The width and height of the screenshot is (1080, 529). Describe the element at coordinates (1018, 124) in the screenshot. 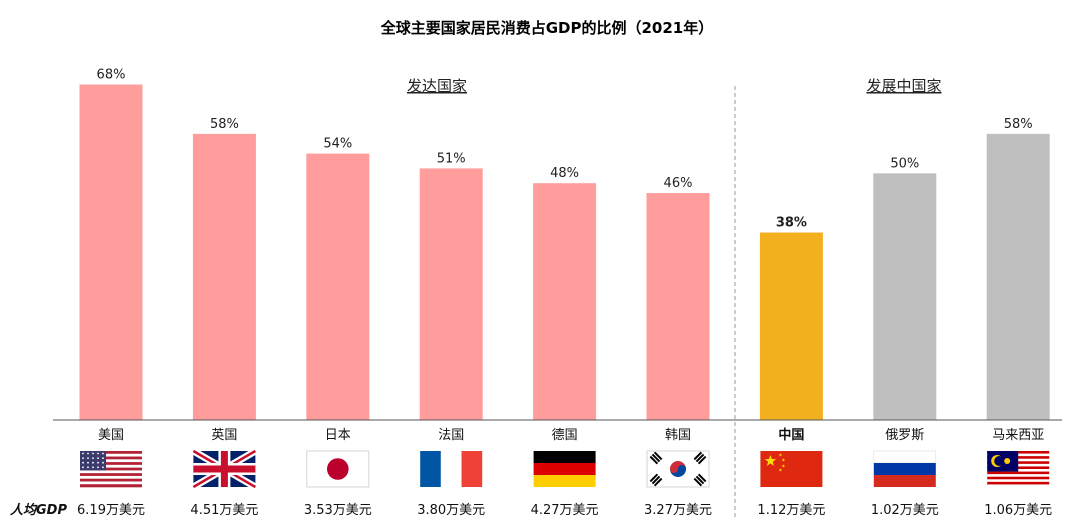

I see `value-label-8: 58%` at that location.